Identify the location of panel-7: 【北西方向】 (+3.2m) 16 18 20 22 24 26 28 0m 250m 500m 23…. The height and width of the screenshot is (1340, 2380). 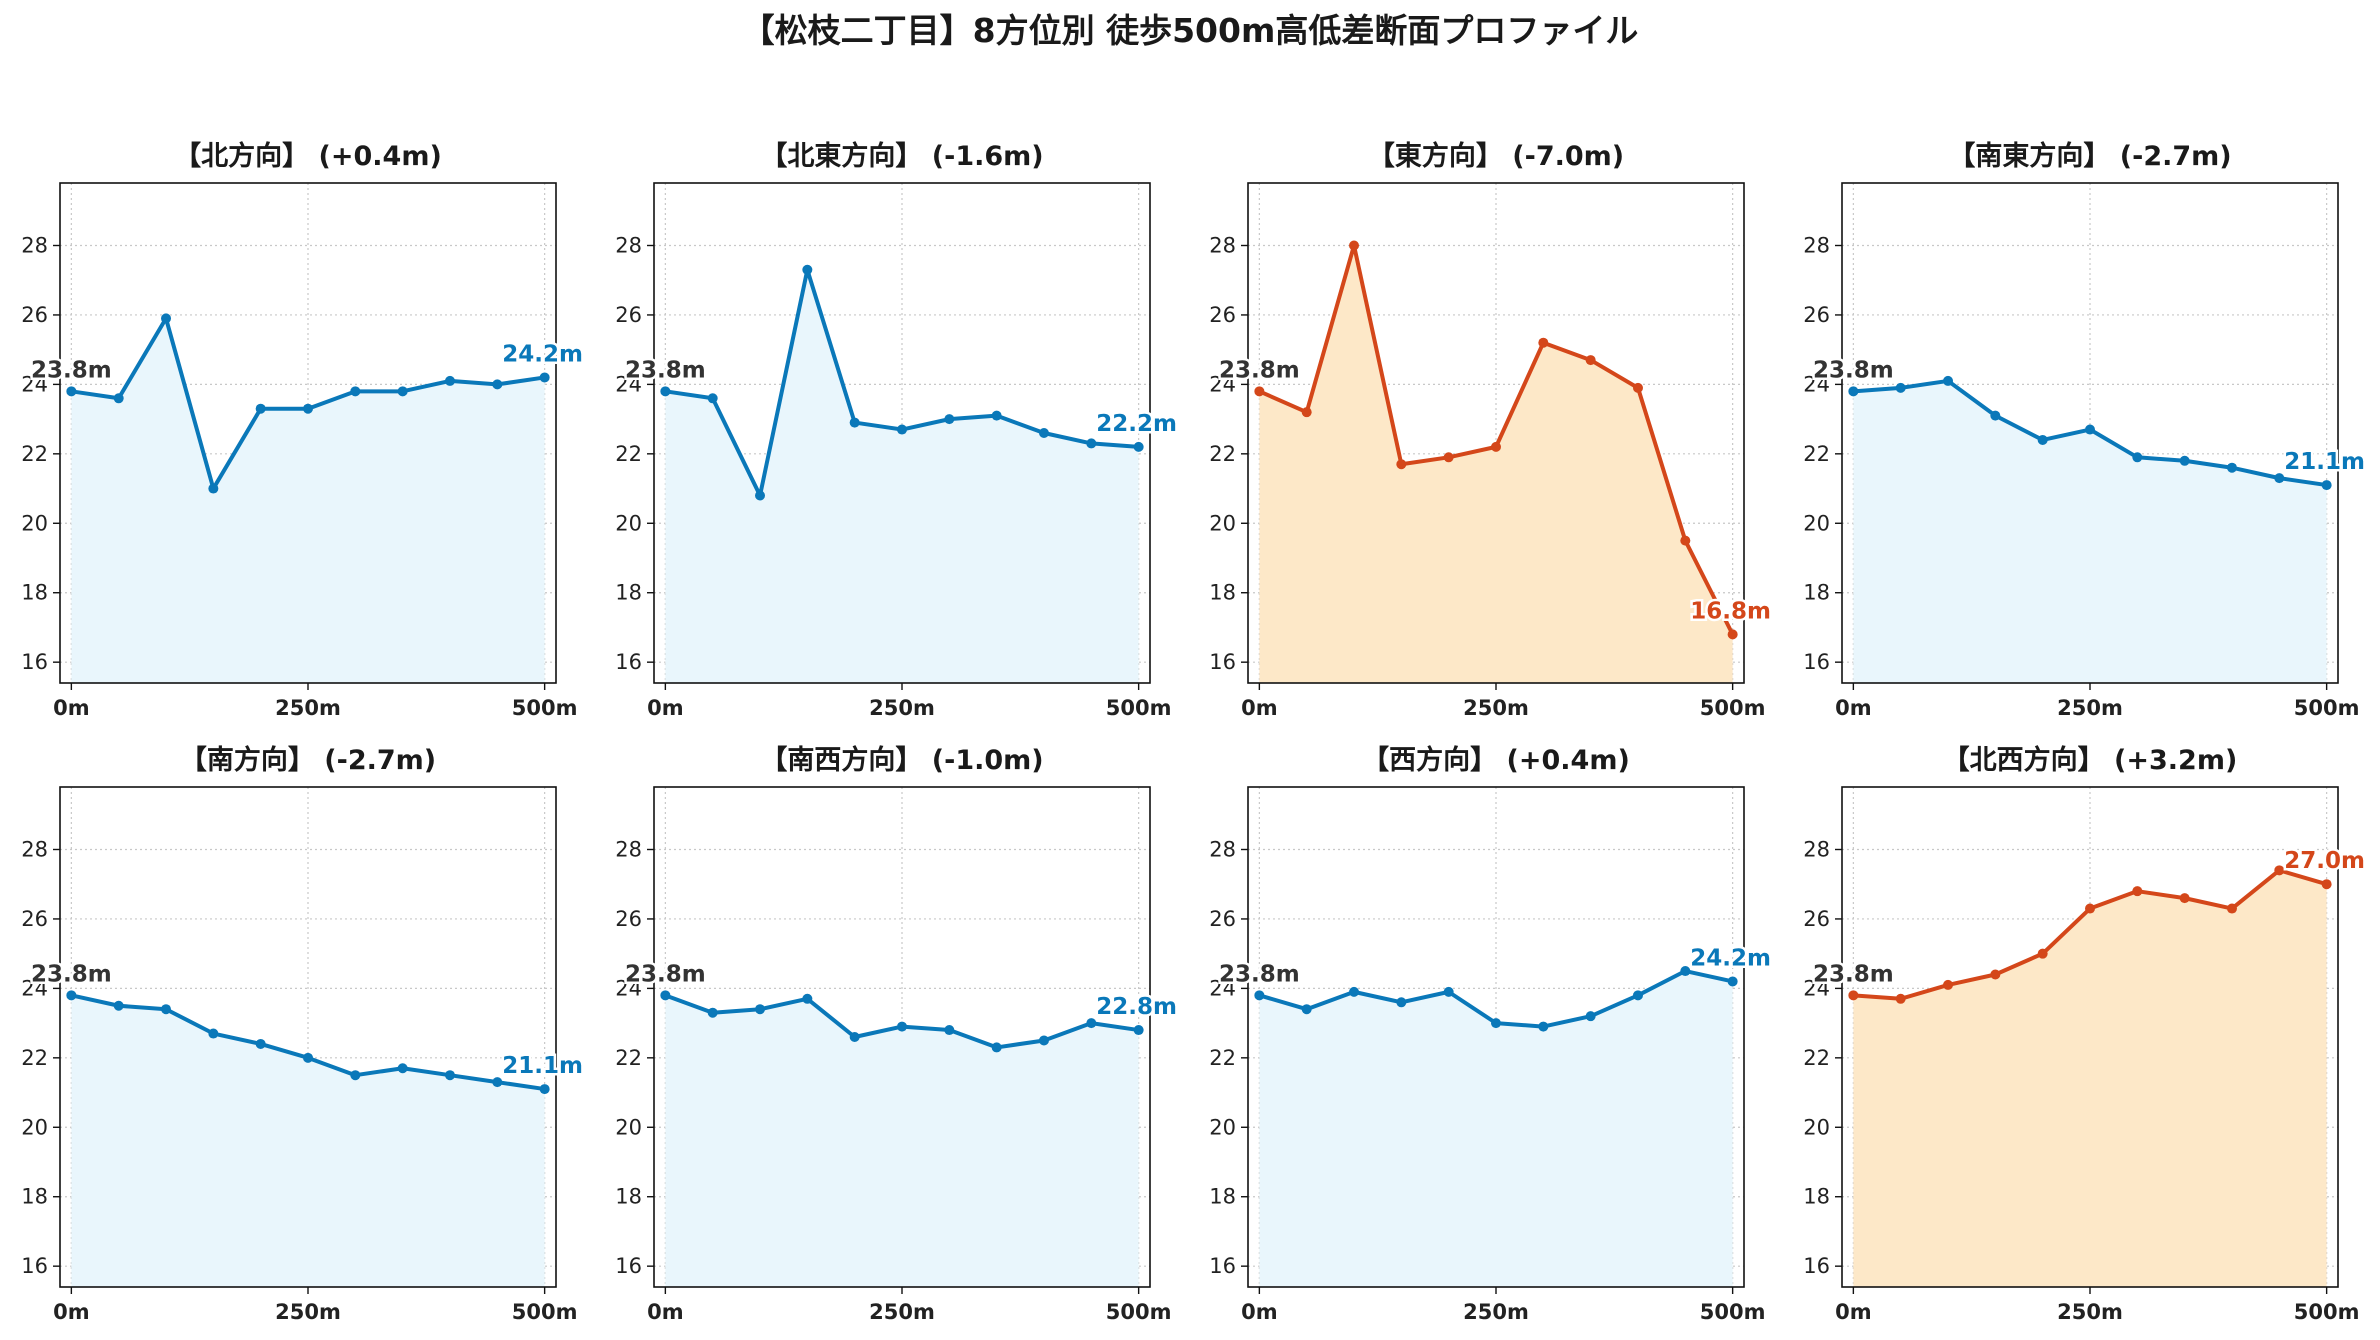
(2085, 1034).